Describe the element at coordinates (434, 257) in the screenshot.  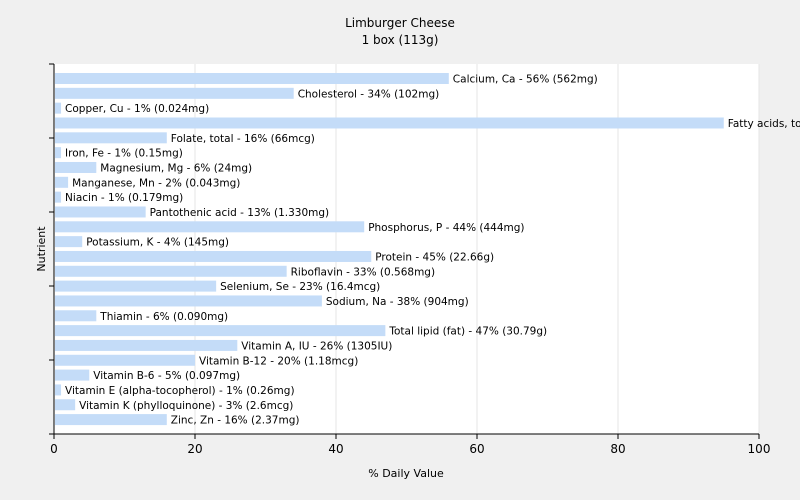
I see `bar-label: Protein - 45% (22.66g)` at that location.